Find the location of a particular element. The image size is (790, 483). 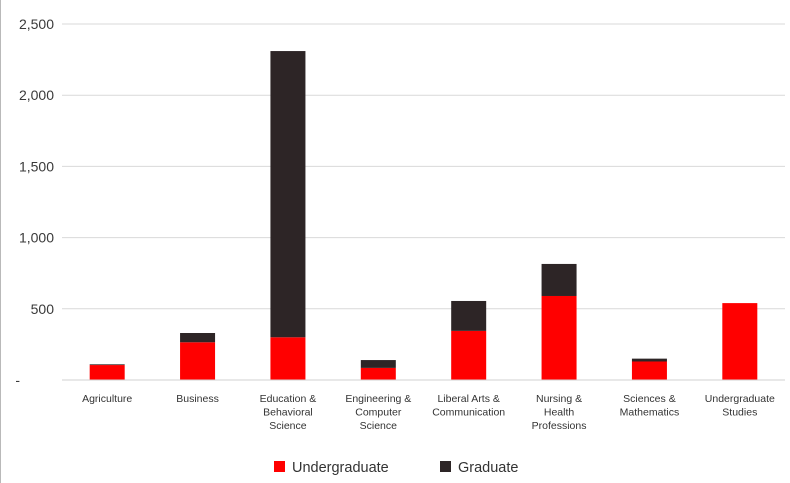

x-tick-label: Agriculture is located at coordinates (107, 399).